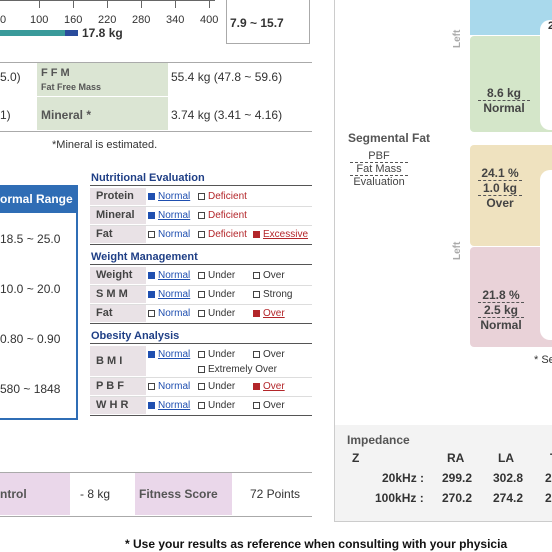 The image size is (552, 552). Describe the element at coordinates (379, 169) in the screenshot. I see `legend-item: Fat Mass` at that location.